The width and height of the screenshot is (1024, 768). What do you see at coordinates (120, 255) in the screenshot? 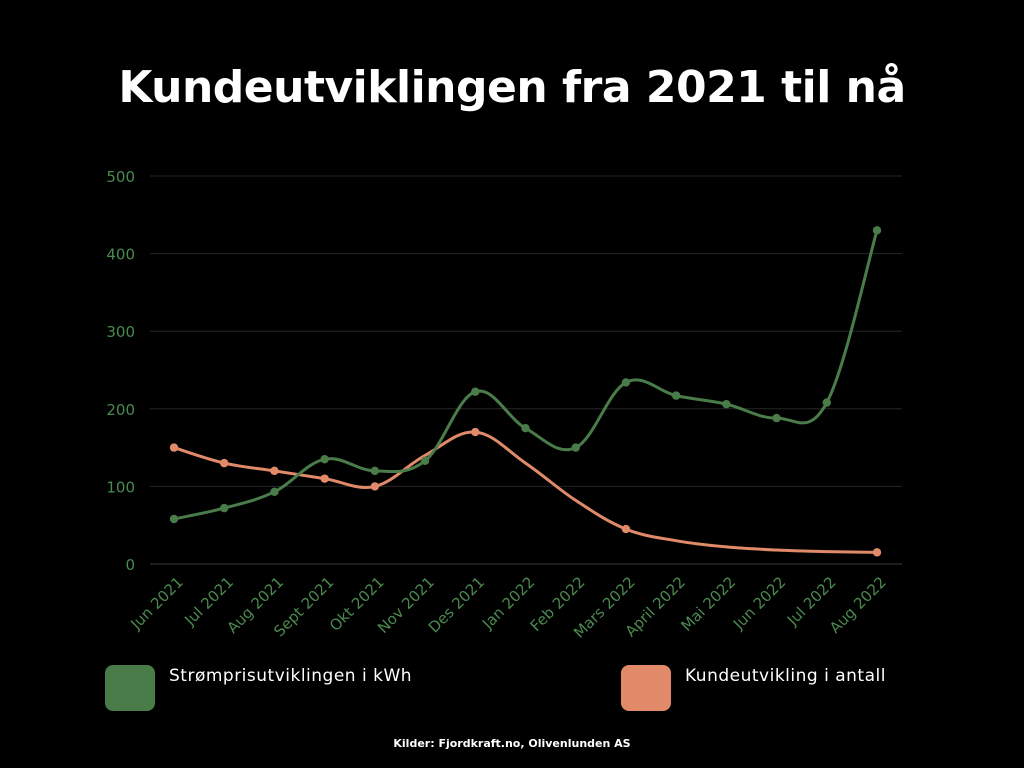
I see `y-tick-label: 400` at bounding box center [120, 255].